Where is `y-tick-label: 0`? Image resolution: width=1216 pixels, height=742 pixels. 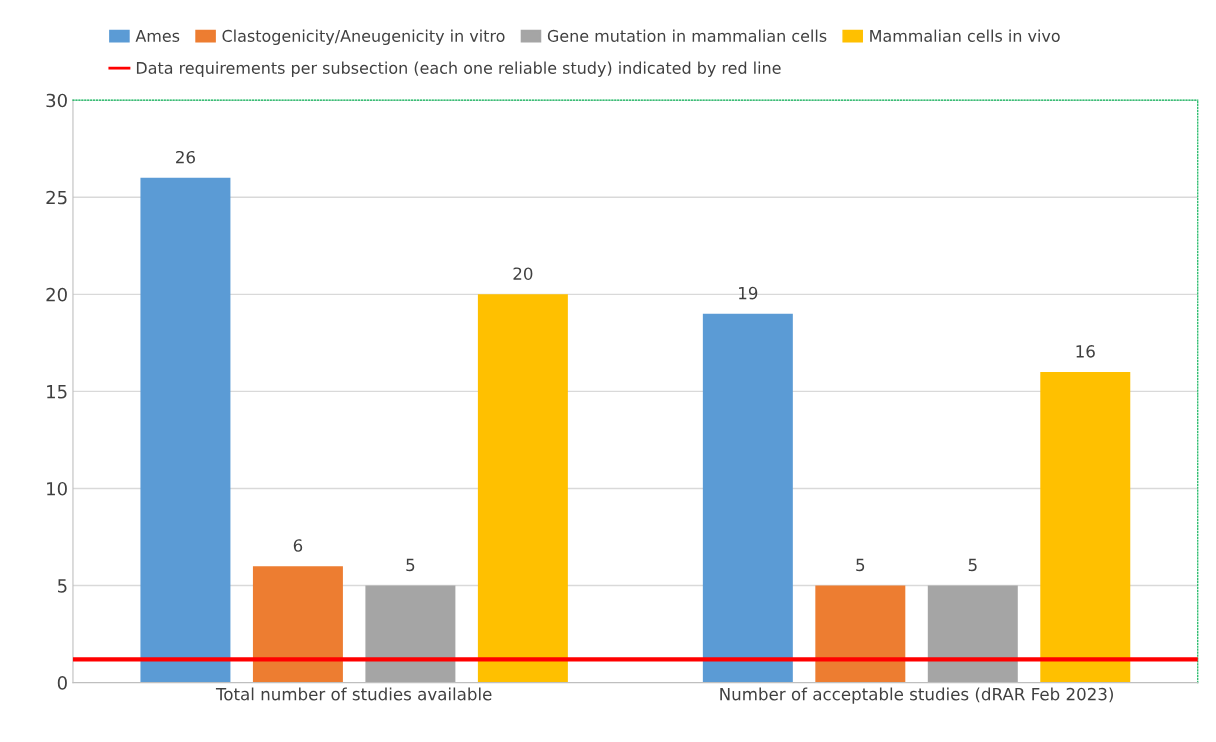
y-tick-label: 0 is located at coordinates (62, 683).